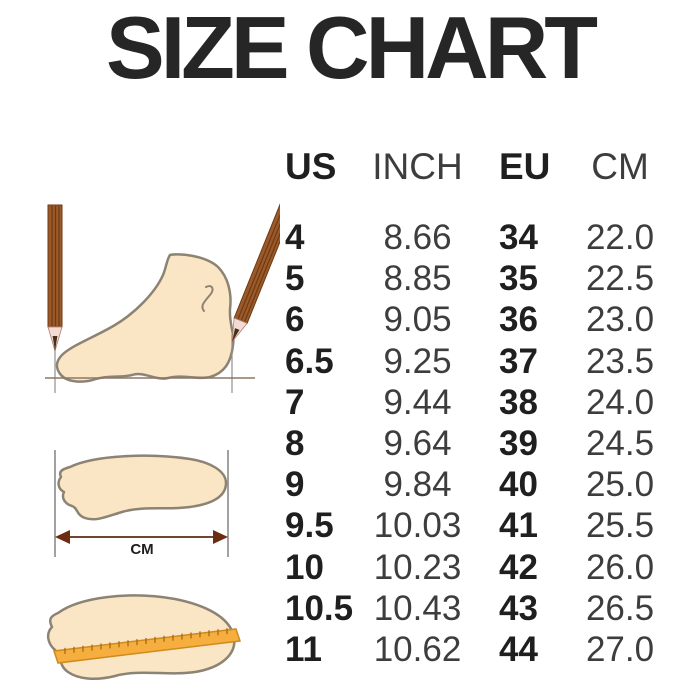 This screenshot has width=700, height=700. I want to click on column-header-us: US, so click(311, 166).